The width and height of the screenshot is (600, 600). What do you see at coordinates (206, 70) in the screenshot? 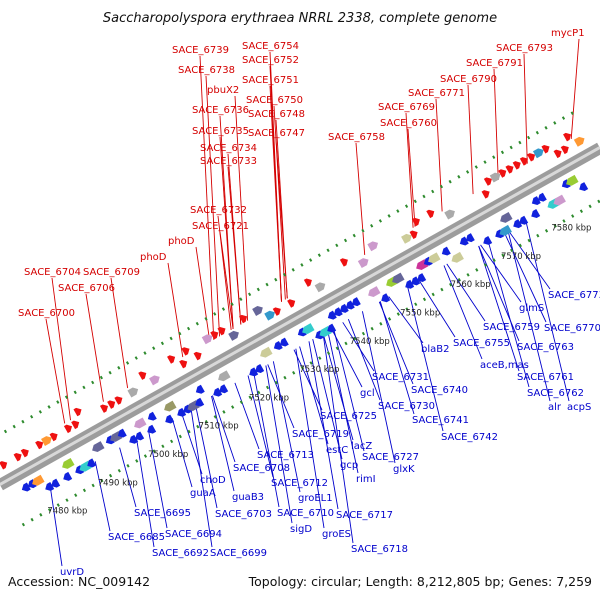
I see `forward-gene-label: SACE_6738` at bounding box center [206, 70].